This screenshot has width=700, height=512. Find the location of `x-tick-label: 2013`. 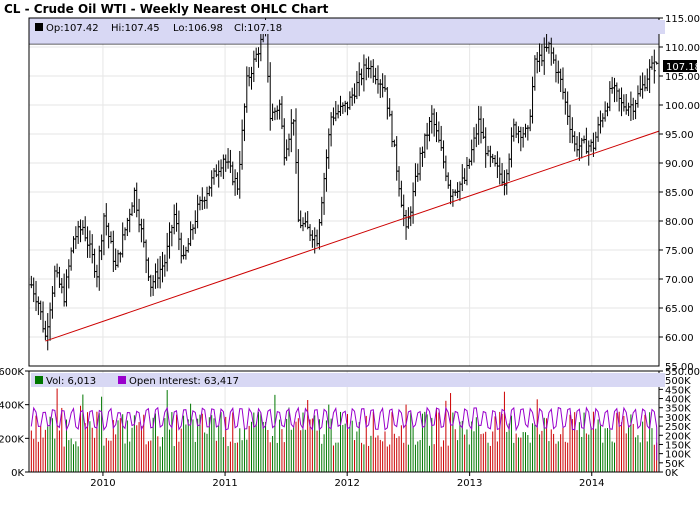

x-tick-label: 2013 is located at coordinates (469, 483).